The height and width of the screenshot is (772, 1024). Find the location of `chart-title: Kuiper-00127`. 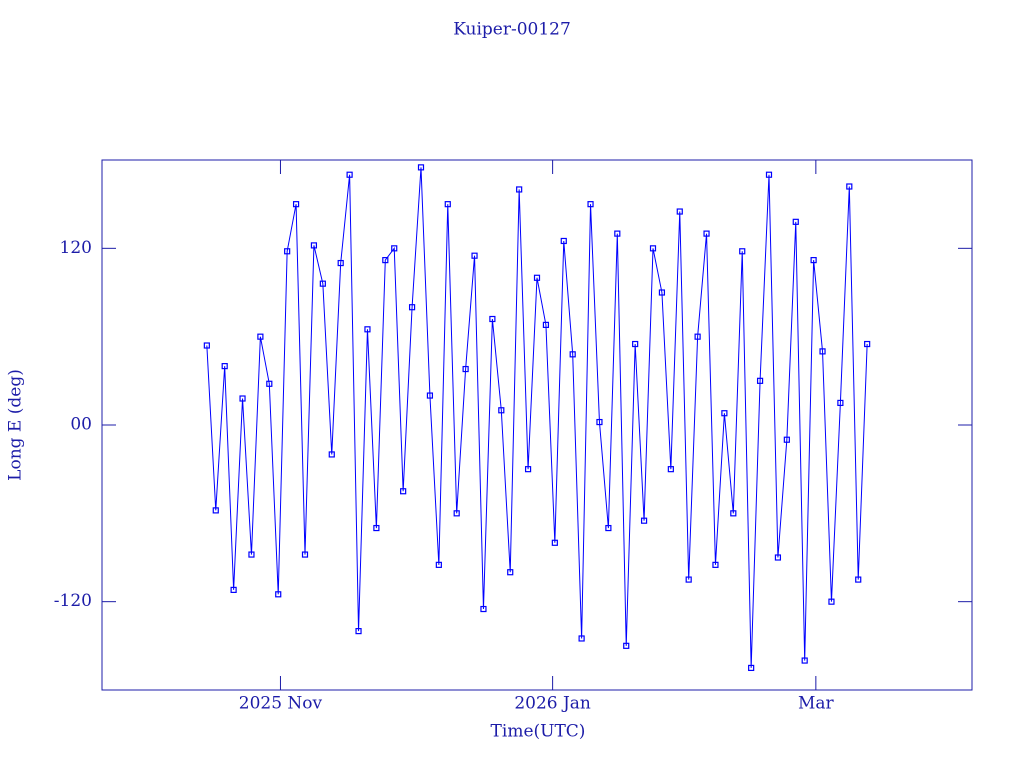

chart-title: Kuiper-00127 is located at coordinates (512, 30).